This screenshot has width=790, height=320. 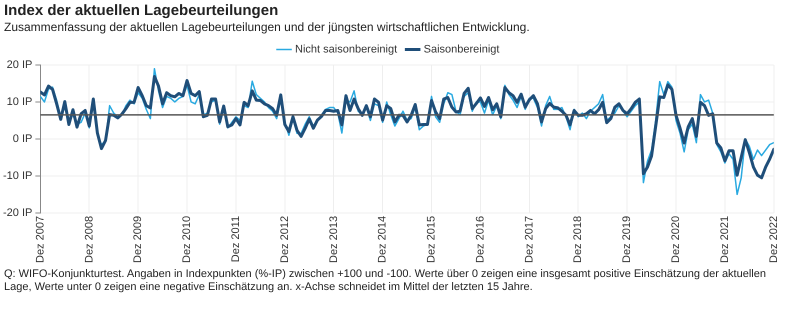 What do you see at coordinates (138, 240) in the screenshot?
I see `x-tick-label: Dez 2009` at bounding box center [138, 240].